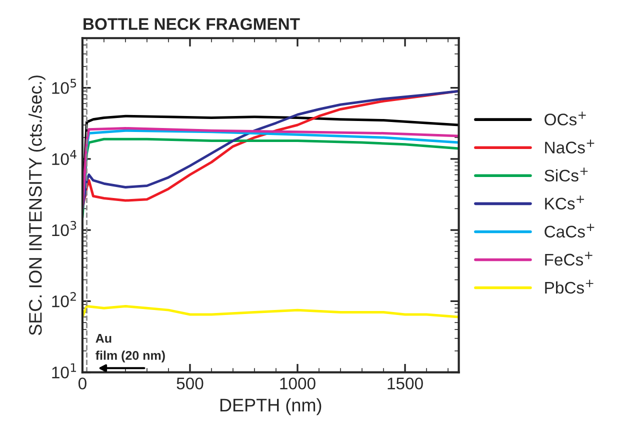 Image resolution: width=620 pixels, height=438 pixels. What do you see at coordinates (566, 175) in the screenshot?
I see `legend-label: SiCs$^{+}$` at bounding box center [566, 175].